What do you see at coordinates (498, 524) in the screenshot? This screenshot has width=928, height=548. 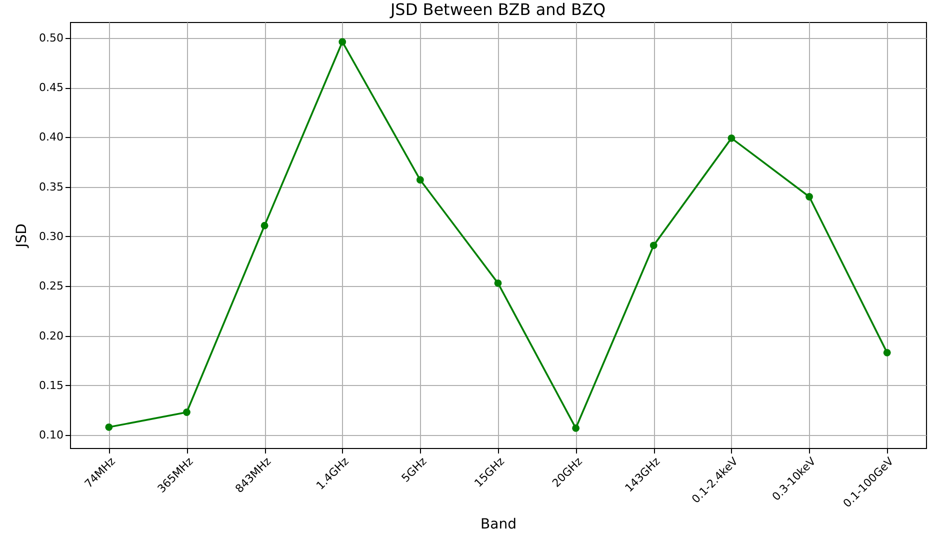 I see `x-axis-title: Band` at bounding box center [498, 524].